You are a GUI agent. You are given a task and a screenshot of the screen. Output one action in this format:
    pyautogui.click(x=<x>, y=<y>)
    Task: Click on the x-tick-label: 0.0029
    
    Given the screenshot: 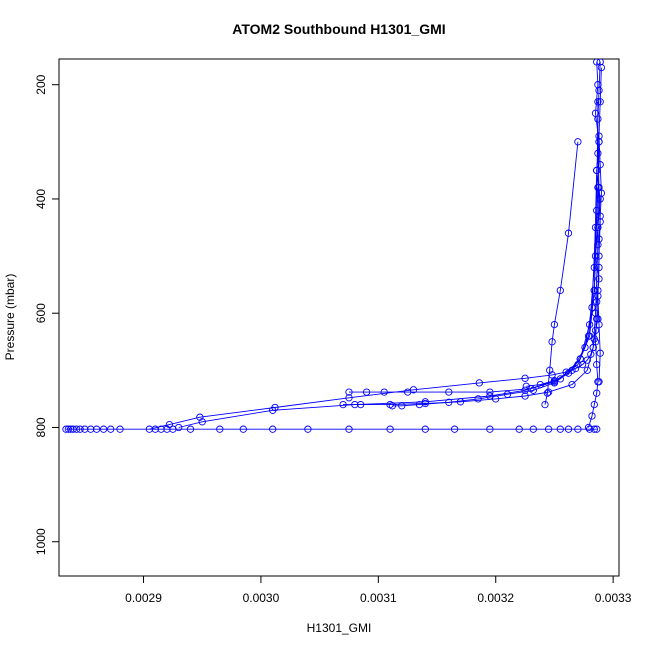 What is the action you would take?
    pyautogui.click(x=143, y=598)
    